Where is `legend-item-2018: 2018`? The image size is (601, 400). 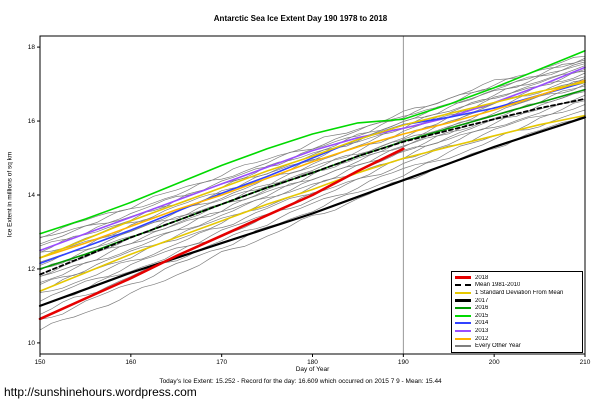
legend-item-2018: 2018 is located at coordinates (517, 278).